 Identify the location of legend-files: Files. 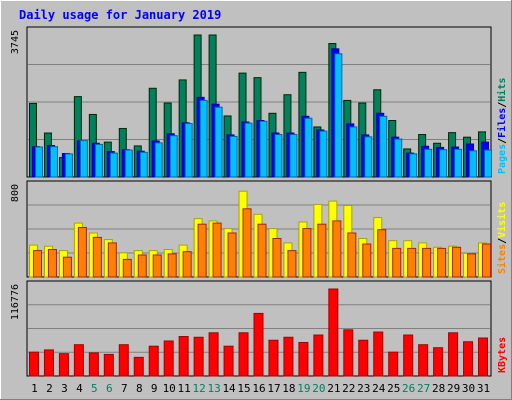
(502, 123).